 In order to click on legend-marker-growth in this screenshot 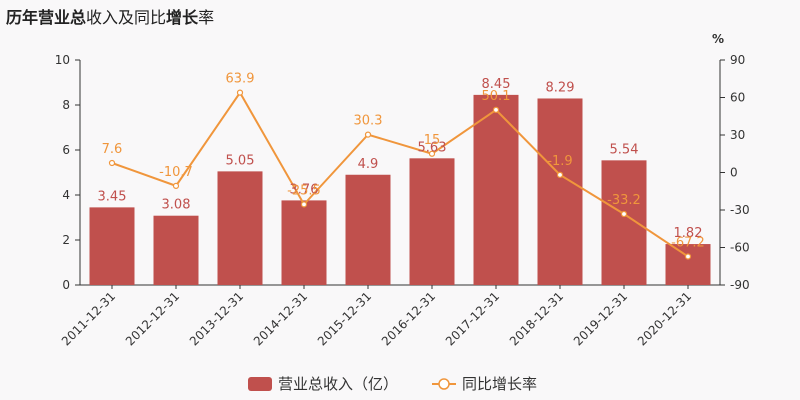, I will do `click(444, 384)`.